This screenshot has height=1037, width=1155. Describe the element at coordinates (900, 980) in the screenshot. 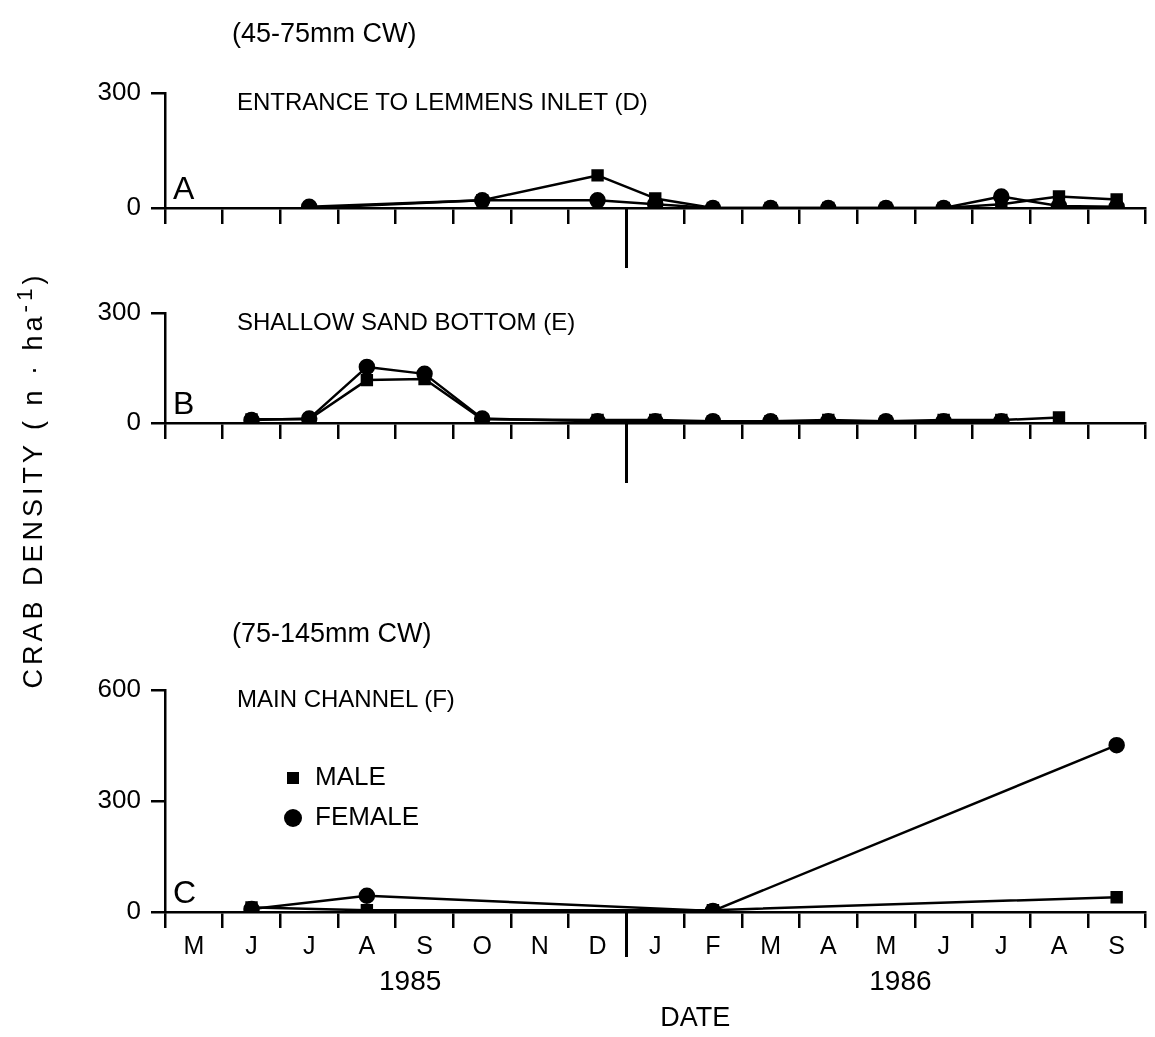

I see `text: 1986` at that location.